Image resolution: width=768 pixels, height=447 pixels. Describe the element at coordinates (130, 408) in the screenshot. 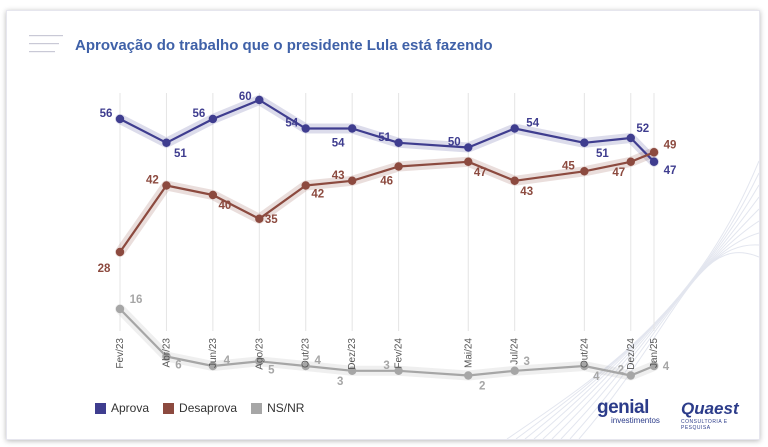

I see `legend-label-aprova: Aprova` at that location.